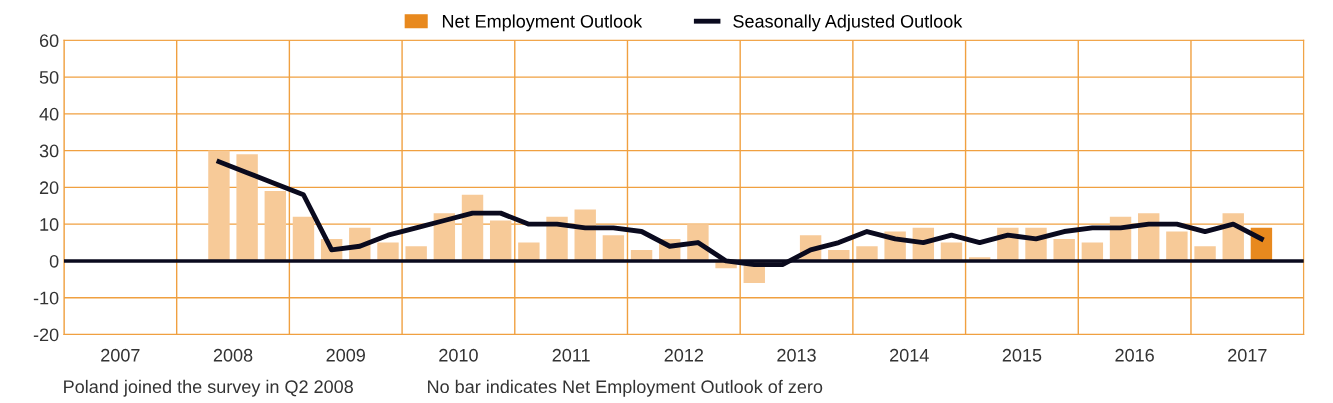  What do you see at coordinates (796, 355) in the screenshot?
I see `x-tick-label: 2013` at bounding box center [796, 355].